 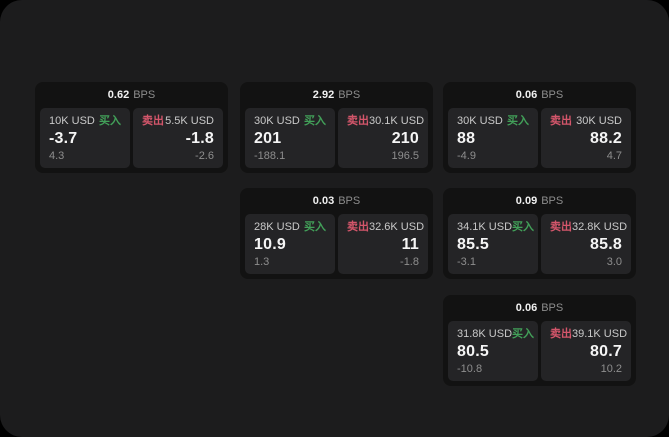 What do you see at coordinates (485, 334) in the screenshot?
I see `buy-amount: 31.8K USD` at bounding box center [485, 334].